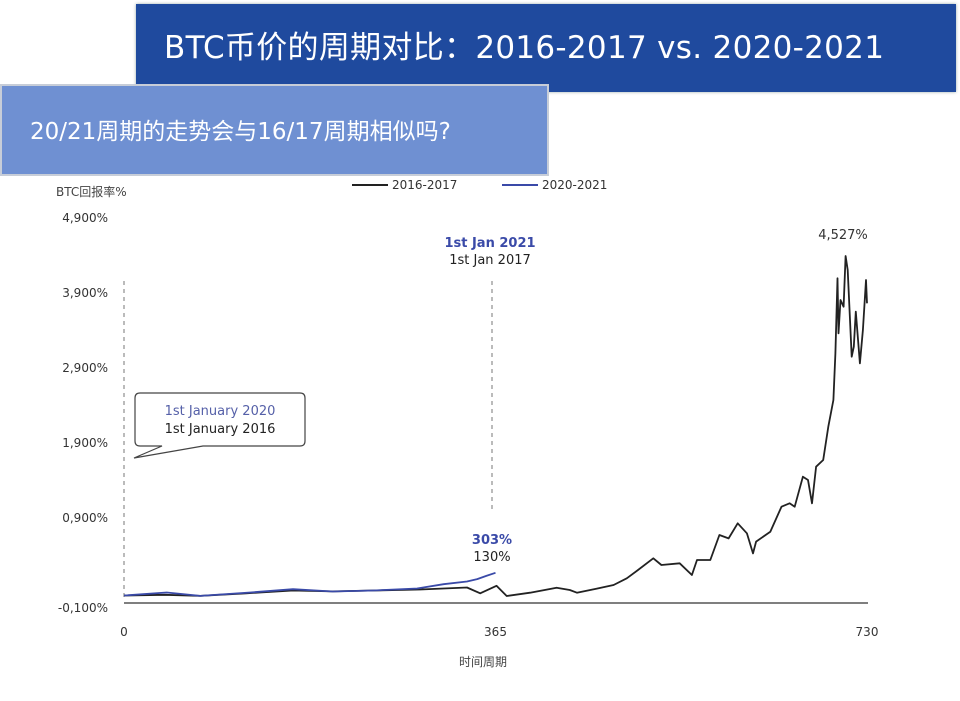 The width and height of the screenshot is (960, 701). Describe the element at coordinates (85, 368) in the screenshot. I see `y-tick-label: 2,900%` at that location.